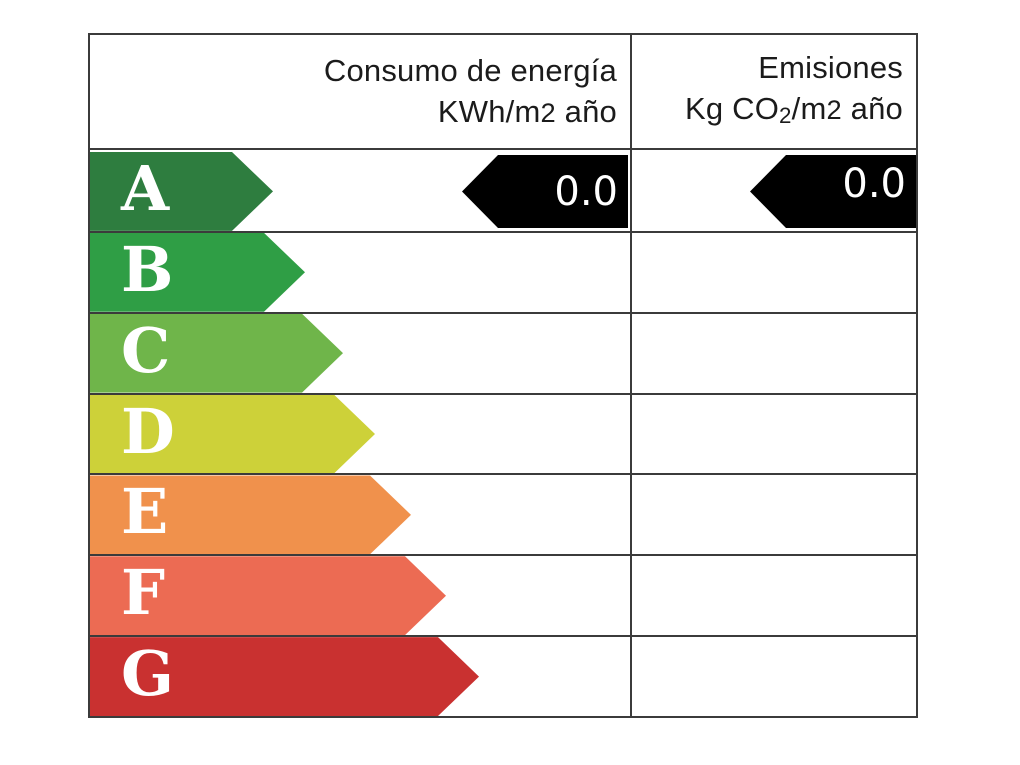 The image size is (1020, 765). What do you see at coordinates (181, 191) in the screenshot?
I see `rating-band-a-arrow-icon: A` at bounding box center [181, 191].